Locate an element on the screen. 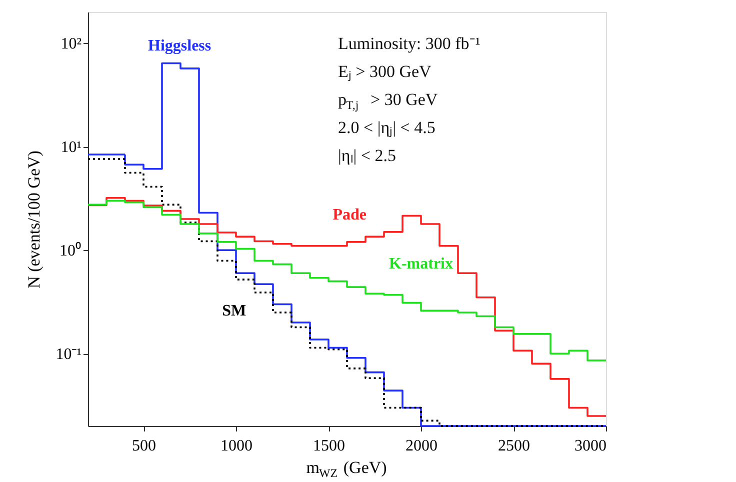 The image size is (736, 482). y-axis-title: N (events/100 GeV) is located at coordinates (34, 219).